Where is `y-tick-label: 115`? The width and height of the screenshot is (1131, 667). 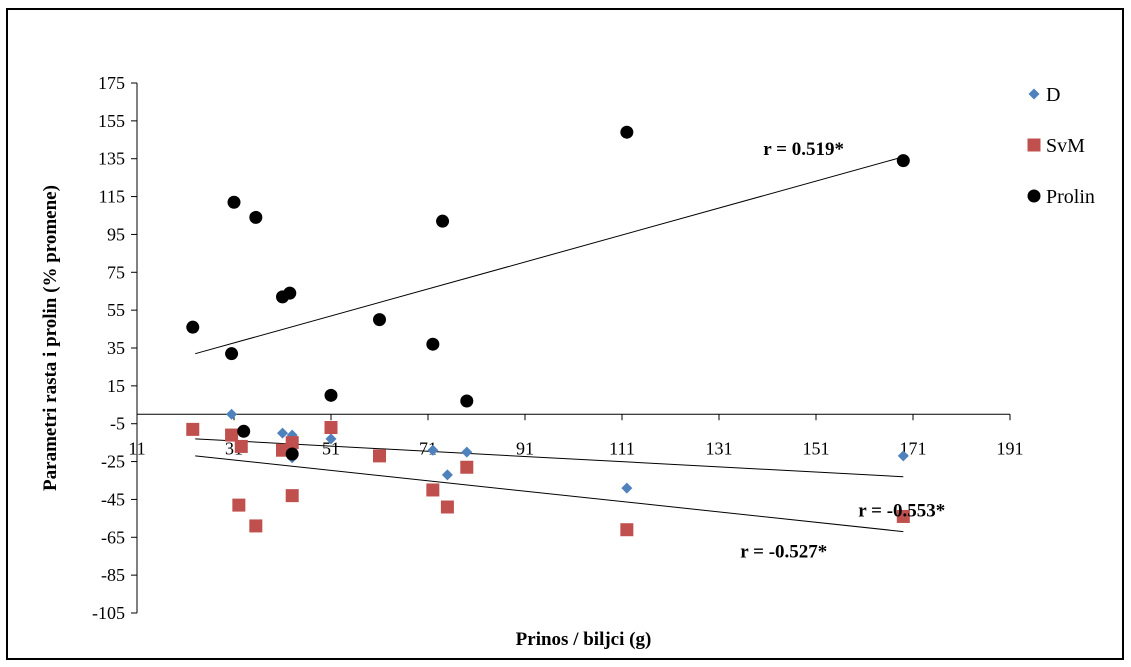 y-tick-label: 115 is located at coordinates (112, 197).